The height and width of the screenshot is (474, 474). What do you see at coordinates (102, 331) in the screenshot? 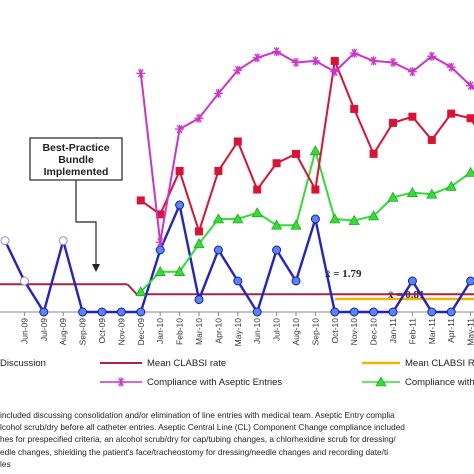
I see `x-tick-label: Oct-09` at bounding box center [102, 331].